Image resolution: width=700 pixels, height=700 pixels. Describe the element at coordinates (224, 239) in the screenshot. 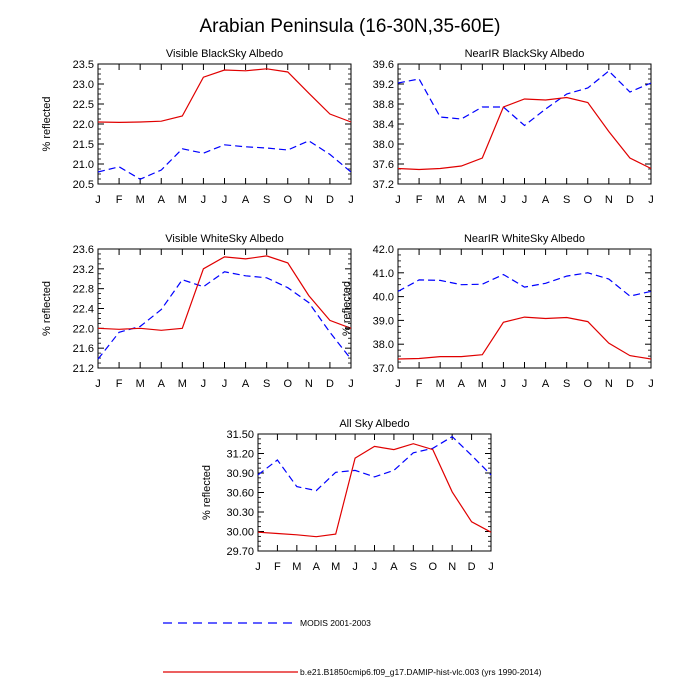

I see `panel-title: Visible WhiteSky Albedo` at that location.